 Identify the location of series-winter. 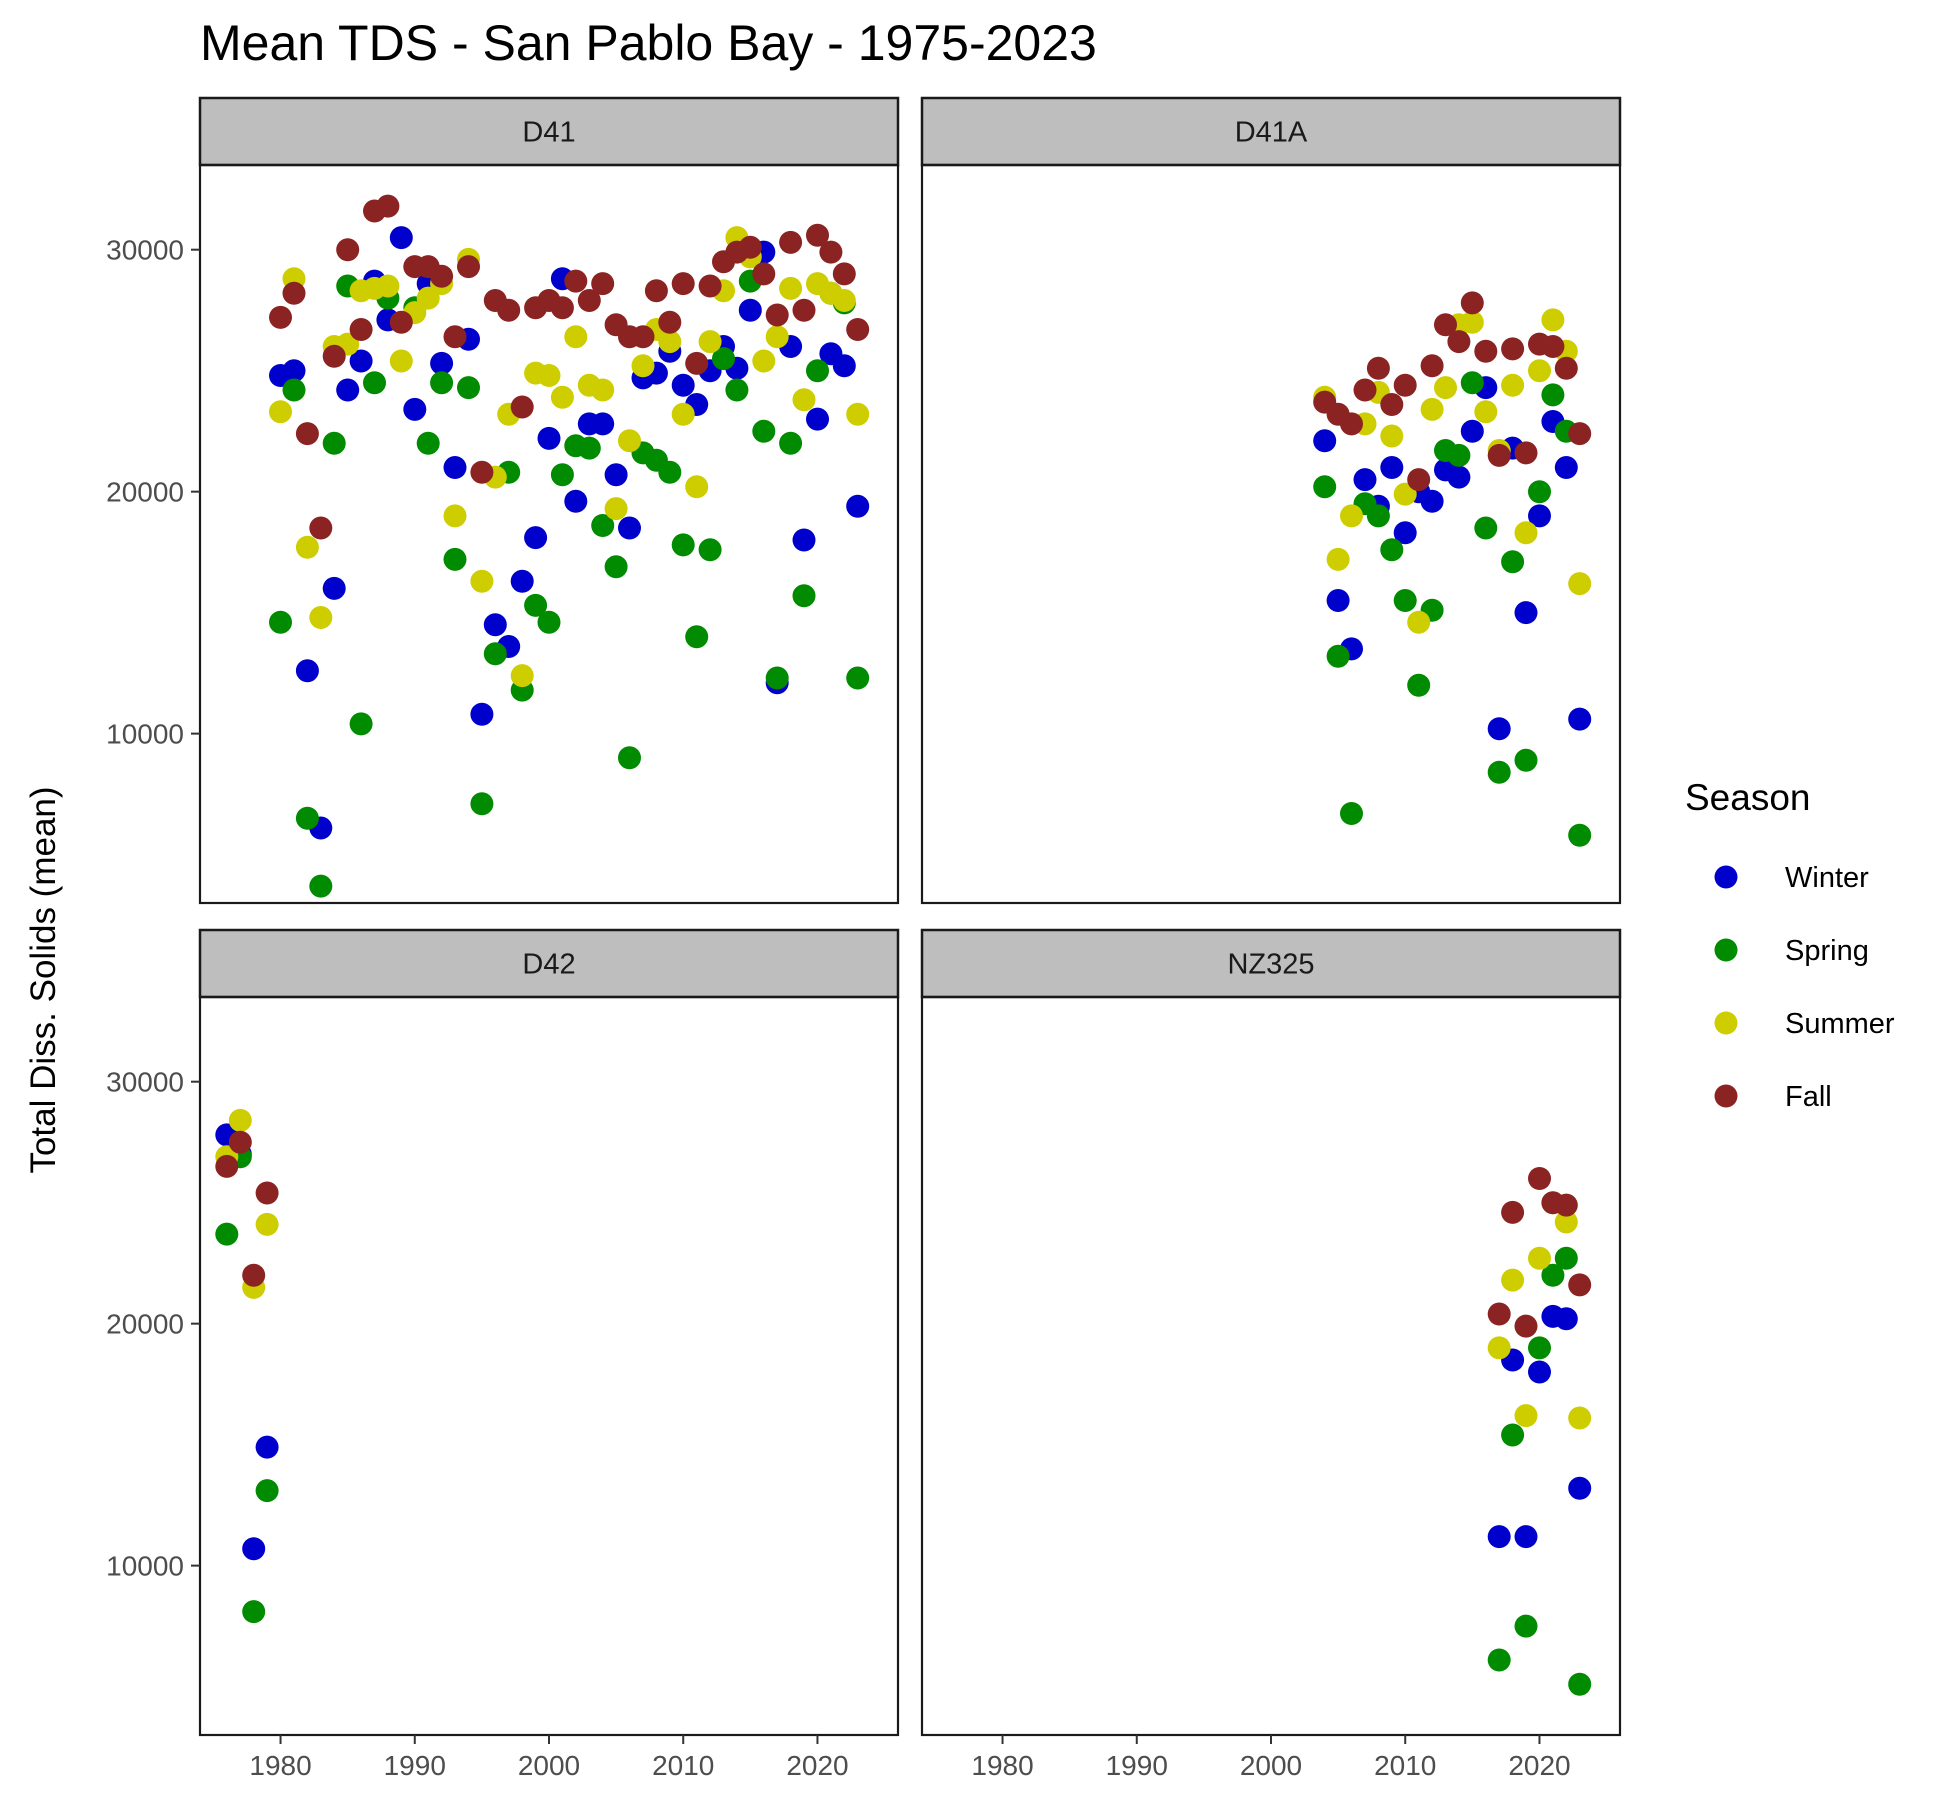
(1539, 1426).